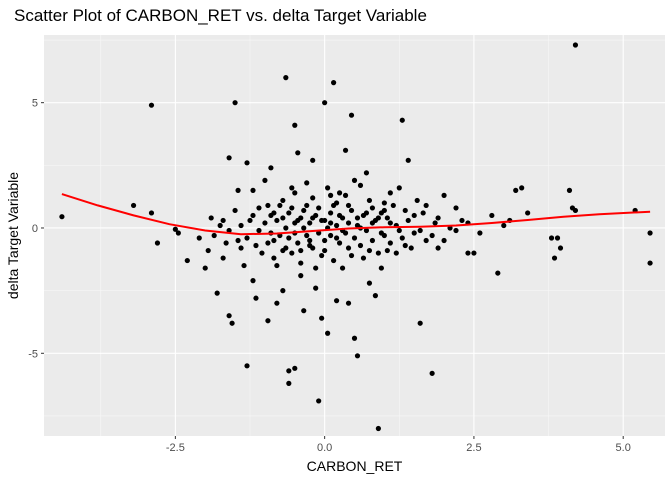 Image resolution: width=672 pixels, height=480 pixels. What do you see at coordinates (33, 354) in the screenshot?
I see `y-tick-label: -5` at bounding box center [33, 354].